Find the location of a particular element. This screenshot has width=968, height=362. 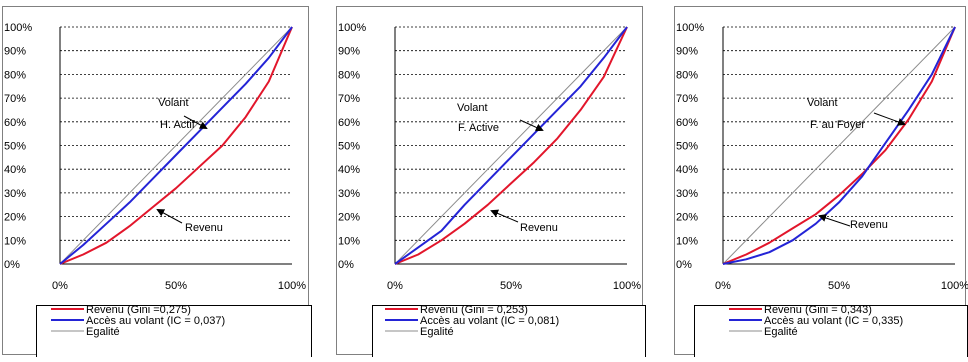

annotation-label: H. Actif is located at coordinates (178, 125).